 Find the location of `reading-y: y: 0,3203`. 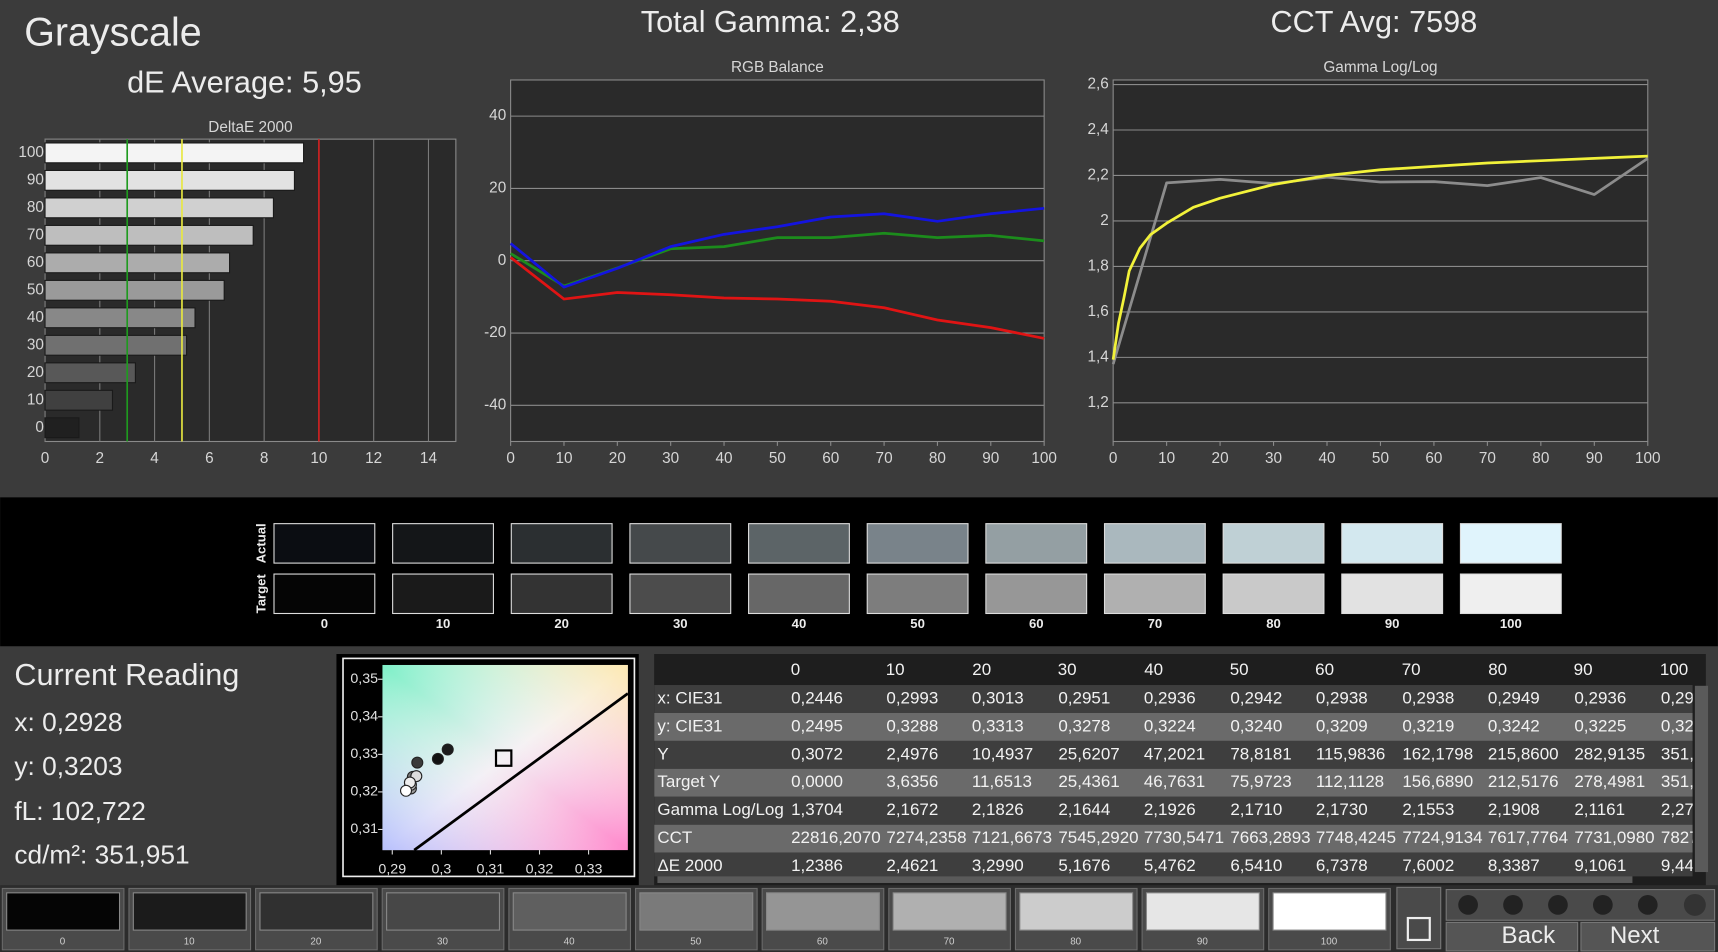

reading-y: y: 0,3203 is located at coordinates (68, 766).